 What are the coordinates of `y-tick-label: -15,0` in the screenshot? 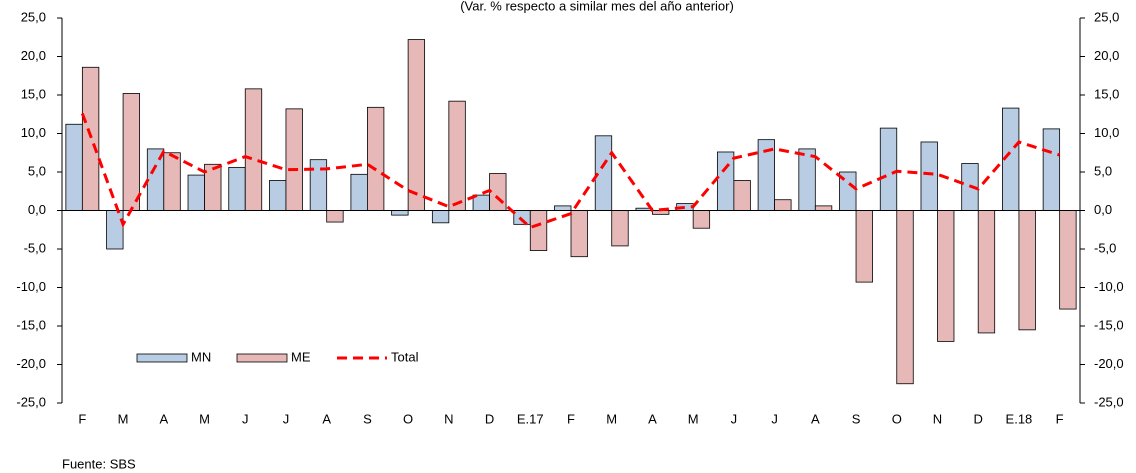 It's located at (31, 324).